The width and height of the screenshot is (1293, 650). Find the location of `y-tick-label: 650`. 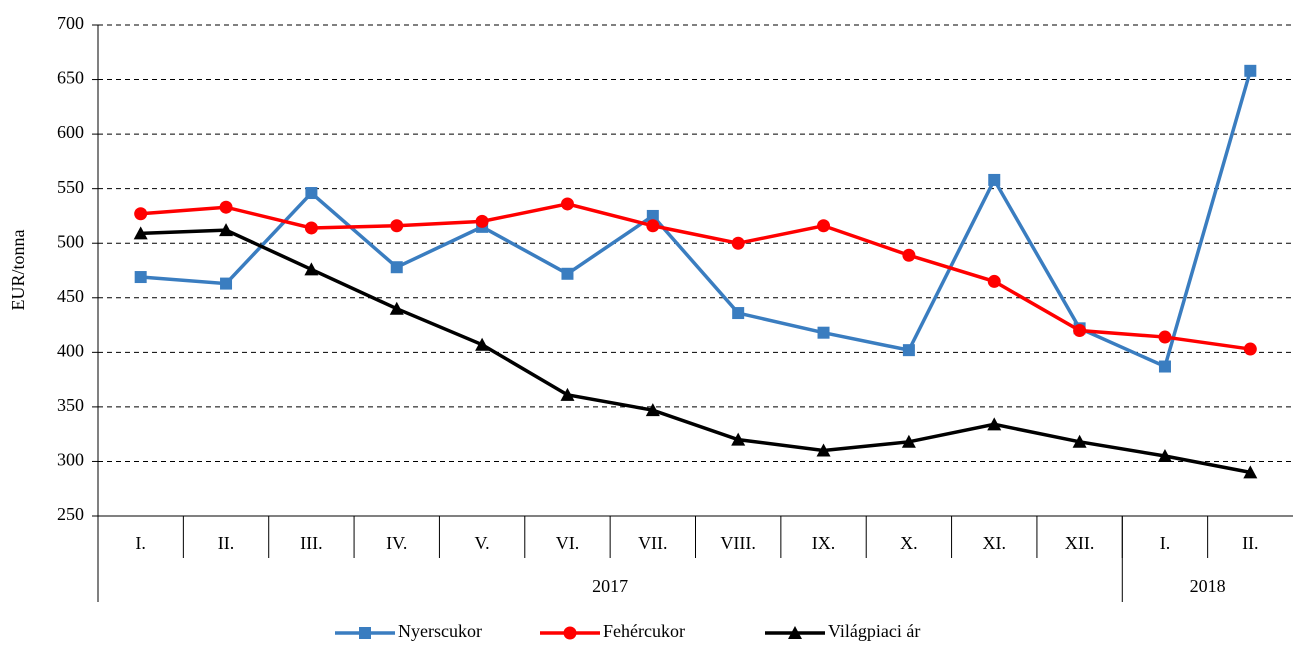

y-tick-label: 650 is located at coordinates (70, 78).